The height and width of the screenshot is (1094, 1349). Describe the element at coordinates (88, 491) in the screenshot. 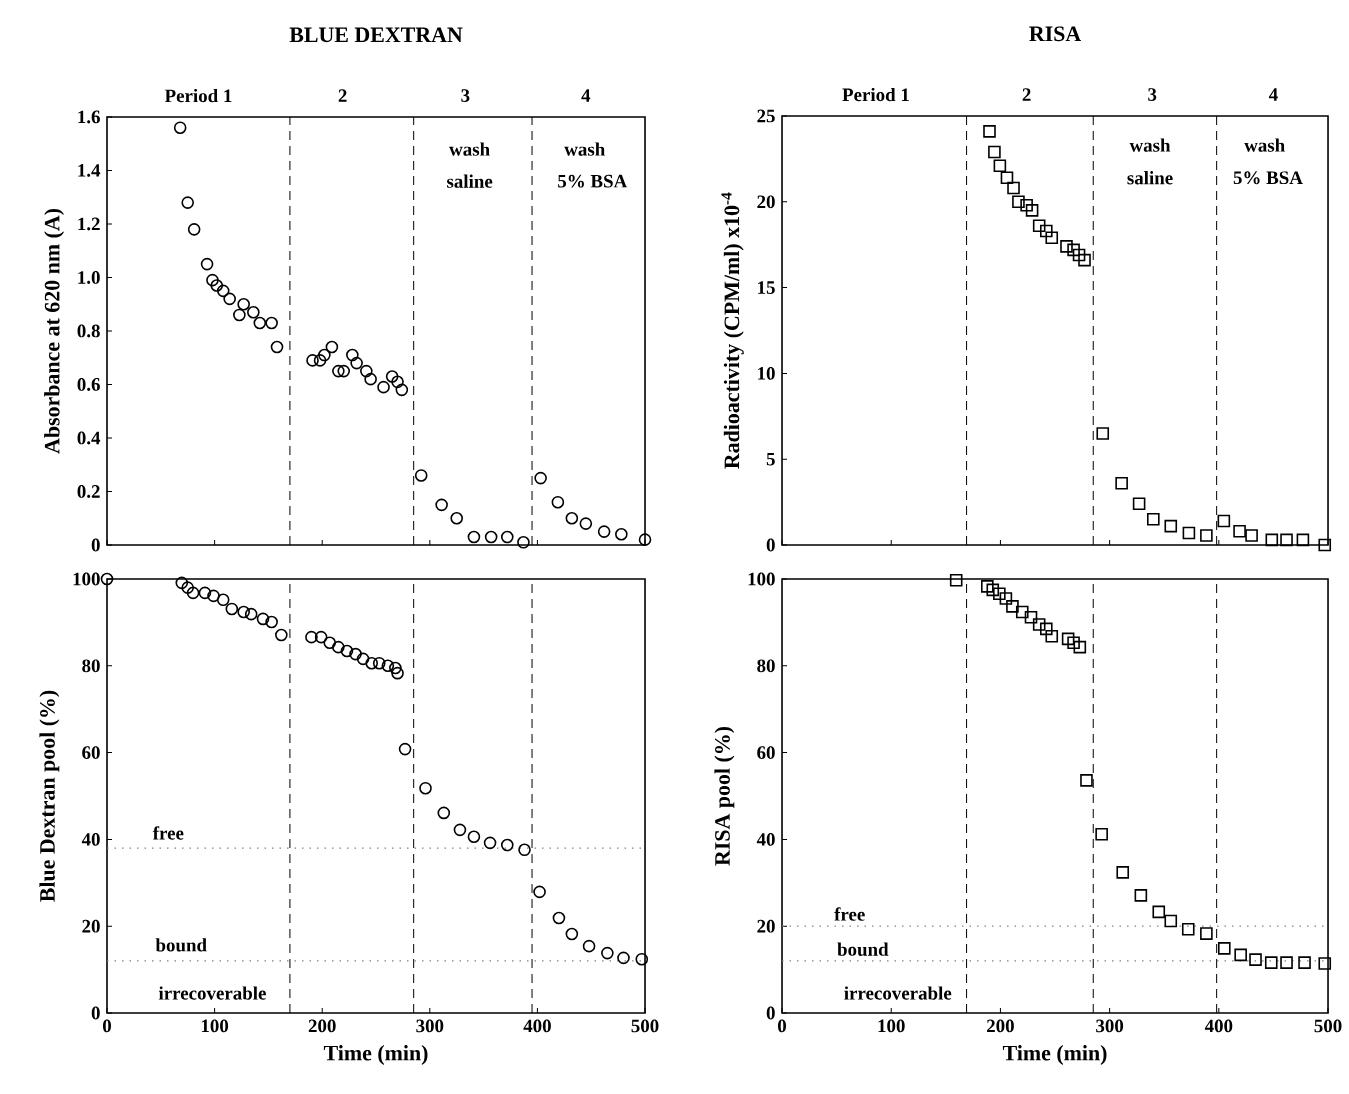

I see `y-tick-label: 0.2` at that location.